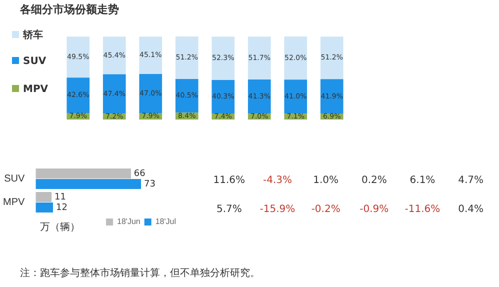 This screenshot has width=499, height=287. I want to click on legend-label: 轿车, so click(33, 35).